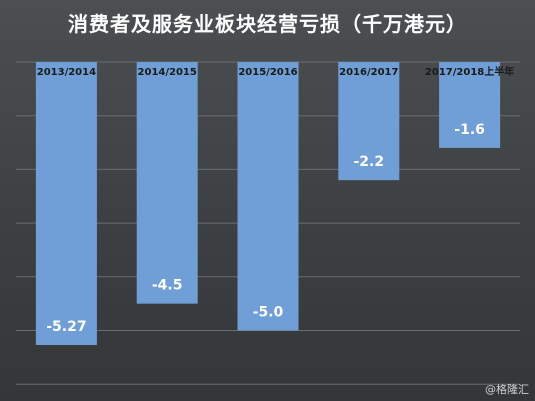 The width and height of the screenshot is (535, 401). What do you see at coordinates (368, 72) in the screenshot?
I see `category-label: 2016/2017` at bounding box center [368, 72].